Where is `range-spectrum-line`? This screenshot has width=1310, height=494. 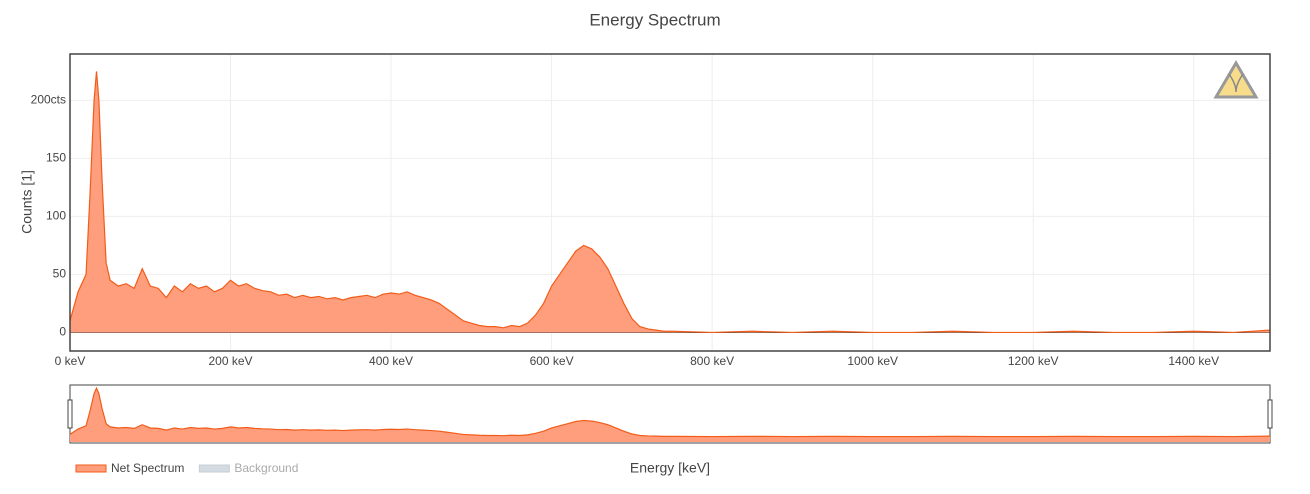 range-spectrum-line is located at coordinates (670, 412).